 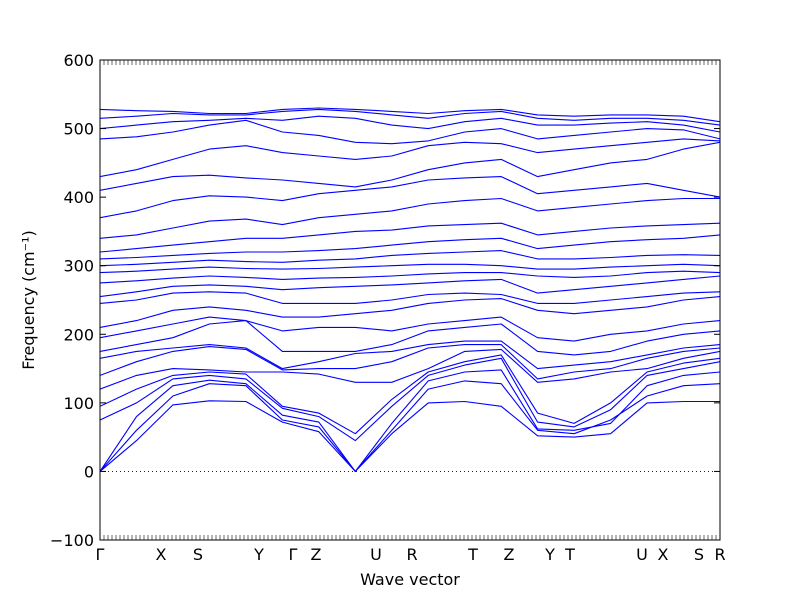 I want to click on y-axis-label: Frequency (cm⁻¹), so click(x=28, y=299).